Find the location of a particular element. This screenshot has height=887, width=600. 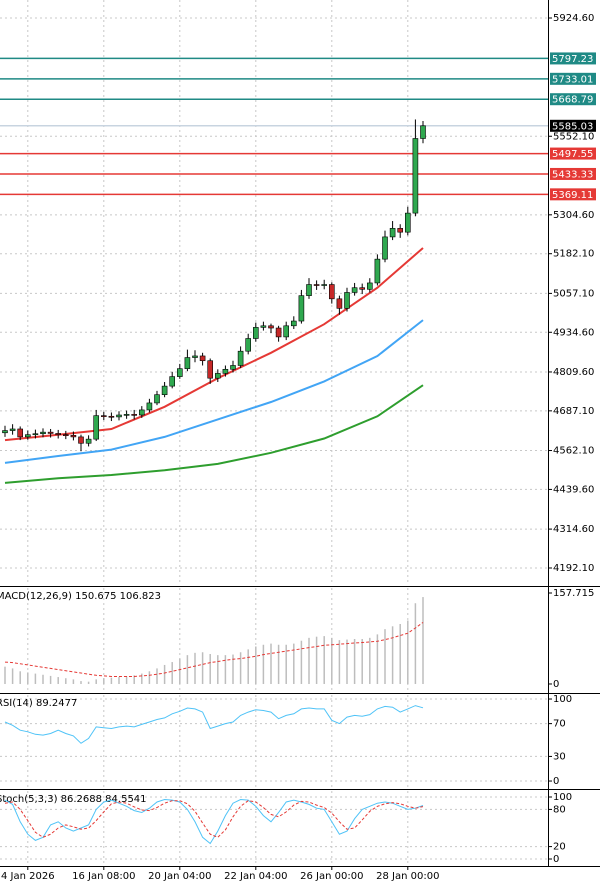

level-label: 5668.79 is located at coordinates (572, 100).